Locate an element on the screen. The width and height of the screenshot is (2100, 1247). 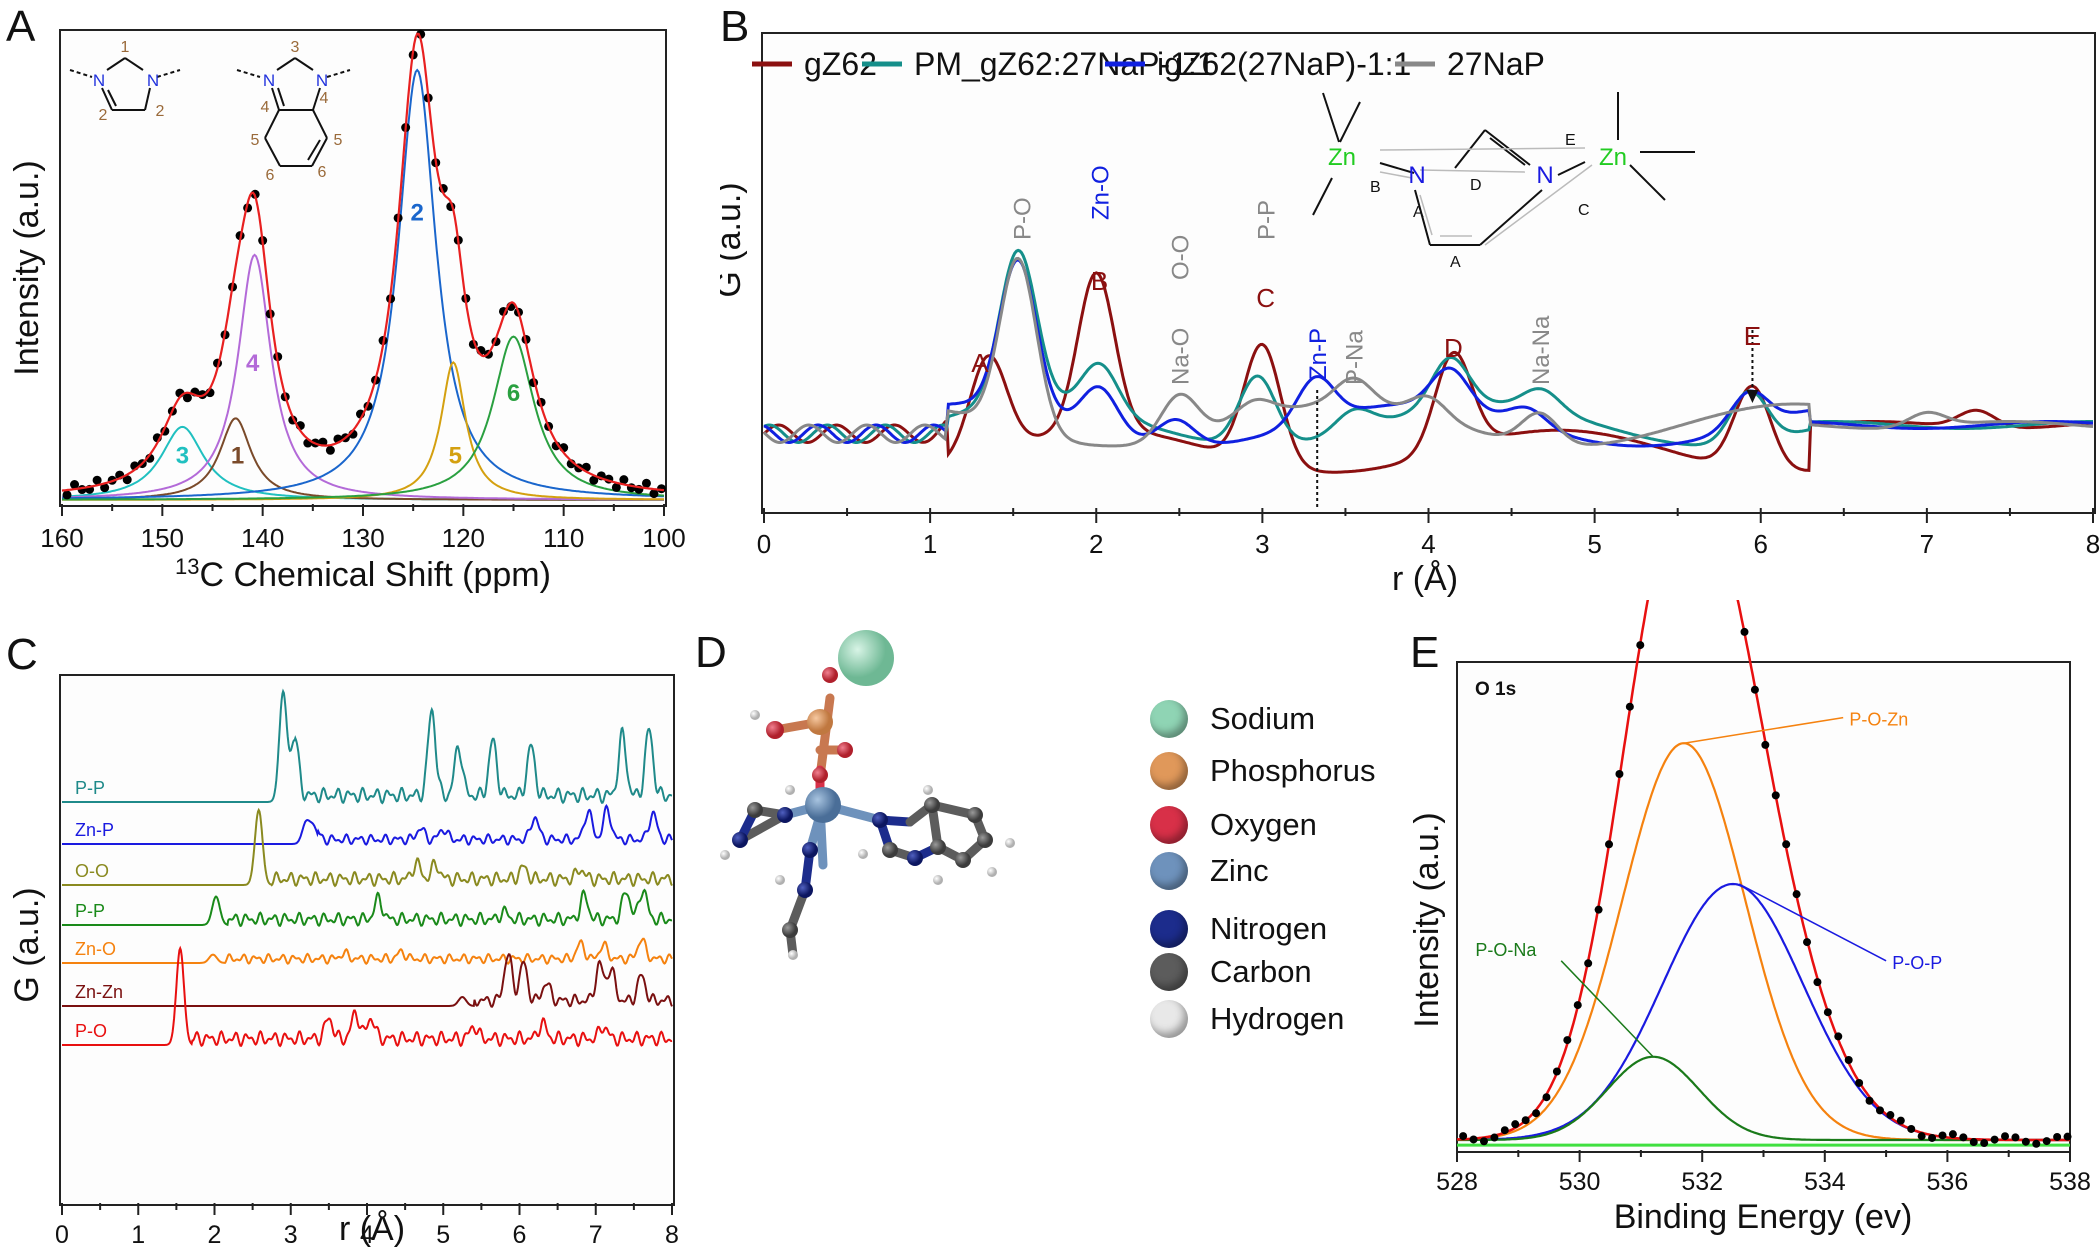
peak-label: Zn-P is located at coordinates (1318, 354).